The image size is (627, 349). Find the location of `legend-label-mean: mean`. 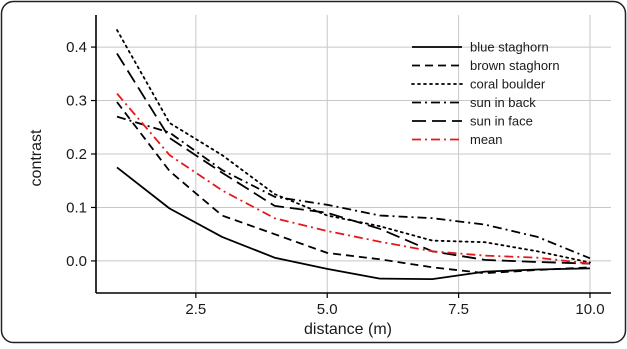

legend-label-mean: mean is located at coordinates (486, 139).